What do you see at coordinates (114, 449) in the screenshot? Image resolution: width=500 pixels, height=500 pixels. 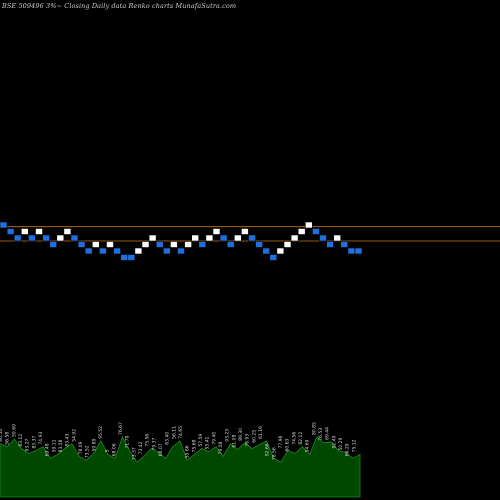 I see `volume-label: 68.06` at bounding box center [114, 449].